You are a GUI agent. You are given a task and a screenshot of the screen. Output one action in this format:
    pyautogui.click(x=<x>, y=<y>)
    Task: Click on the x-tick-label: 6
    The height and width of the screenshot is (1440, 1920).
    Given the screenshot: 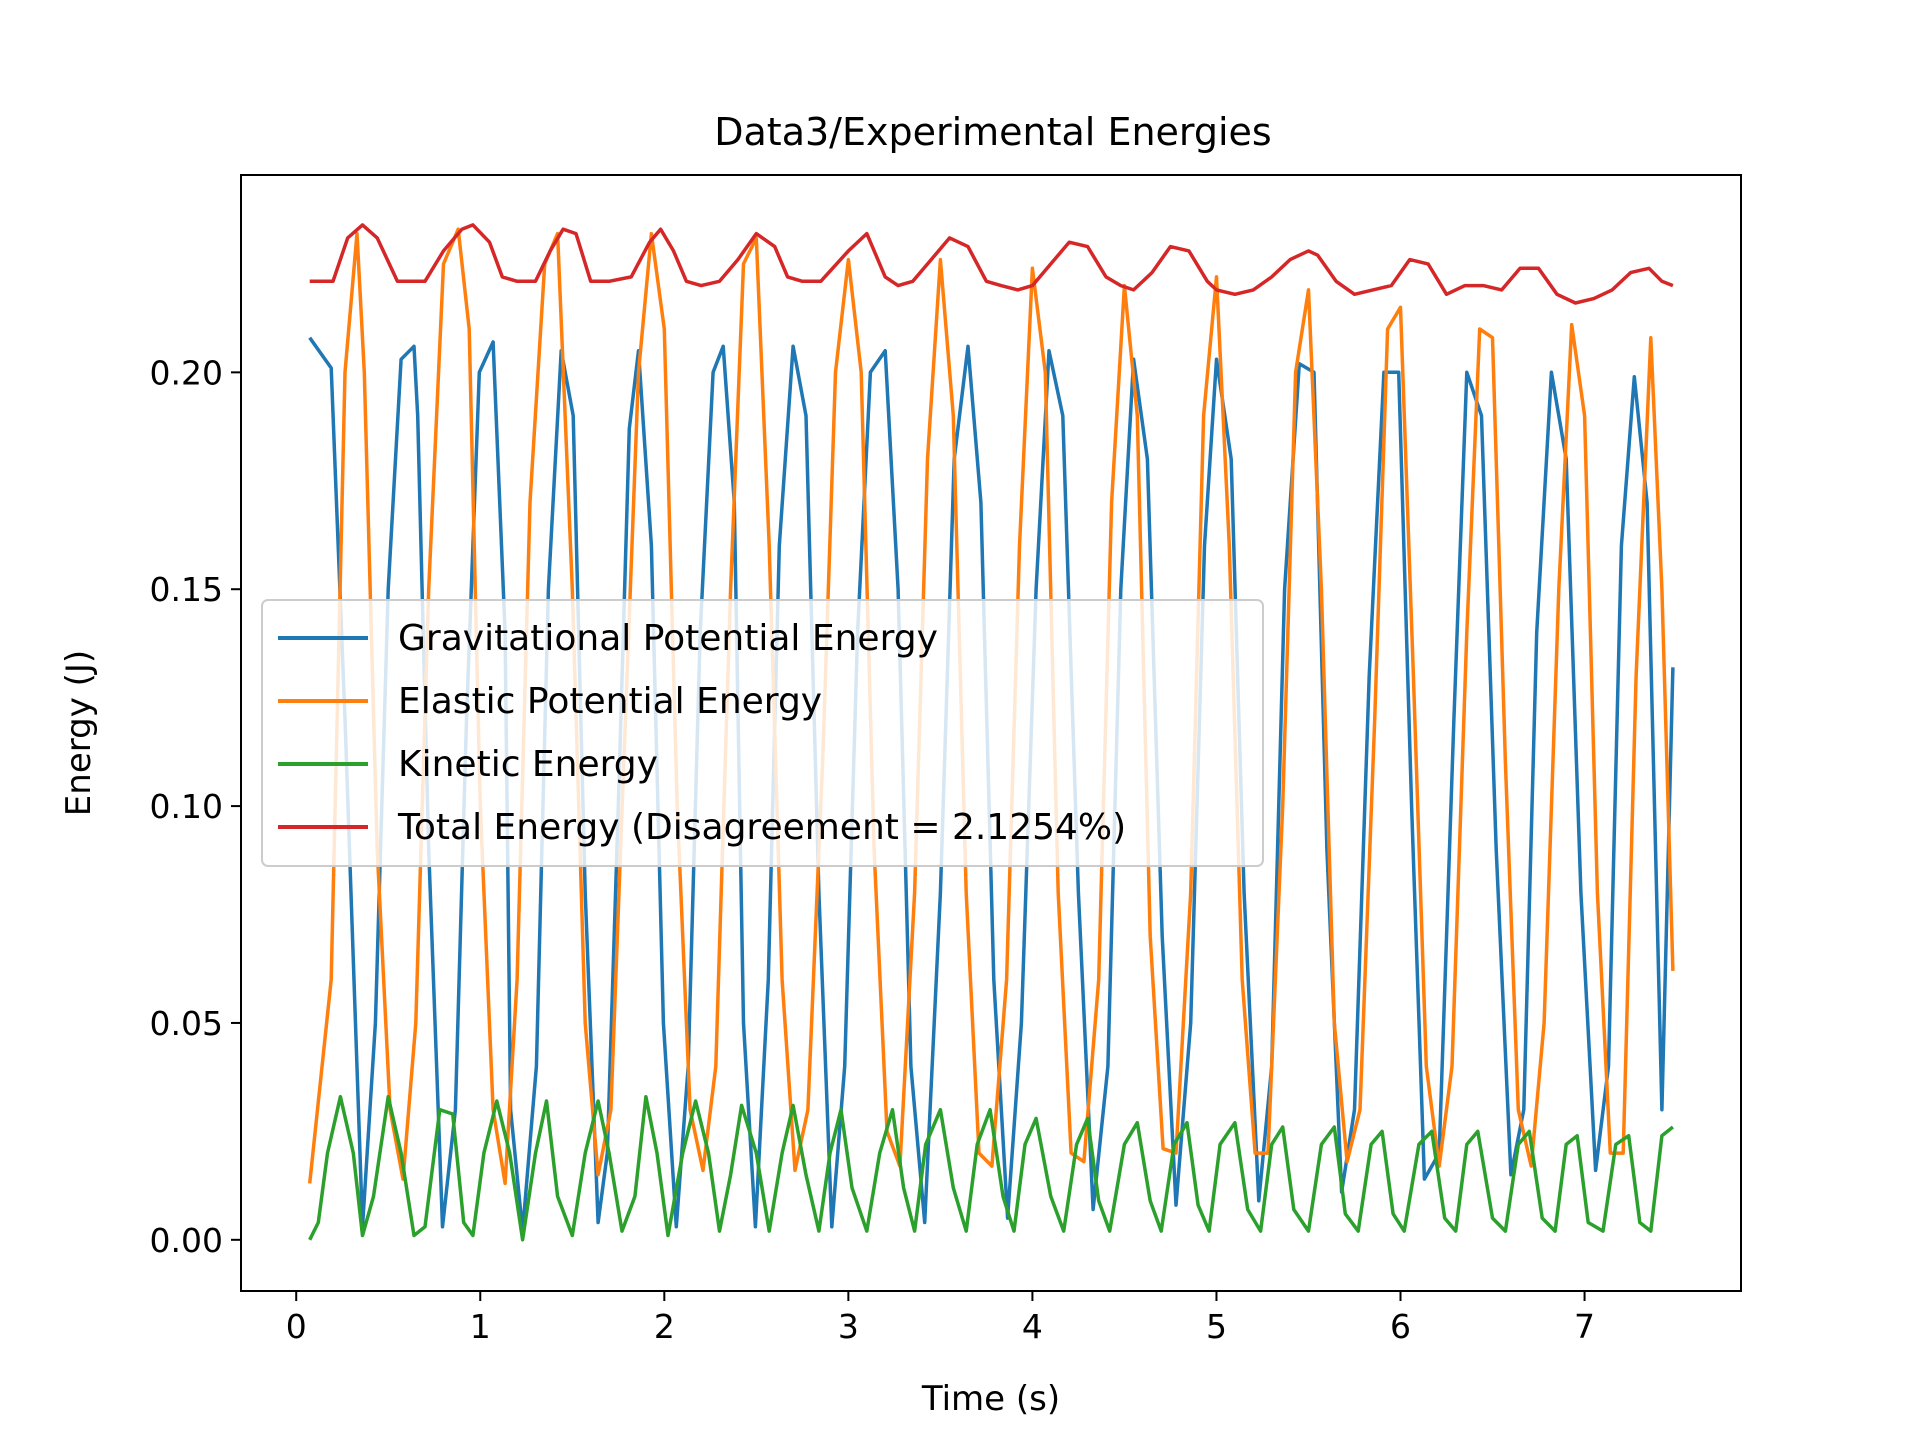 What is the action you would take?
    pyautogui.click(x=1400, y=1326)
    